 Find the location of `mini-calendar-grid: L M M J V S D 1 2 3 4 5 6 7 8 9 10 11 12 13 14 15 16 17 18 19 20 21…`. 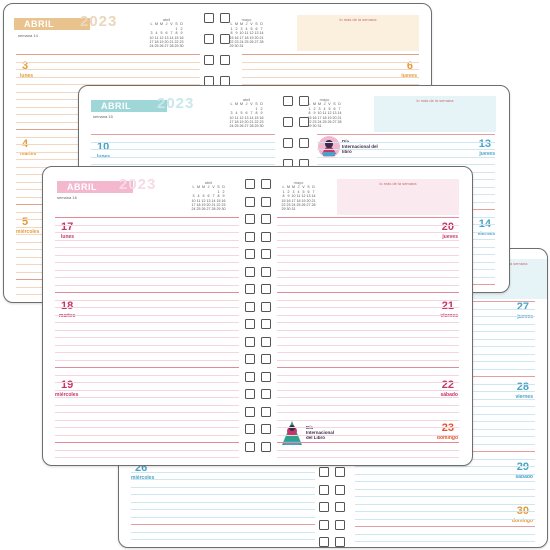

mini-calendar-grid: L M M J V S D 1 2 3 4 5 6 7 8 9 10 11 12 13 14 15 16 17 18 19 20 21… is located at coordinates (246, 35).